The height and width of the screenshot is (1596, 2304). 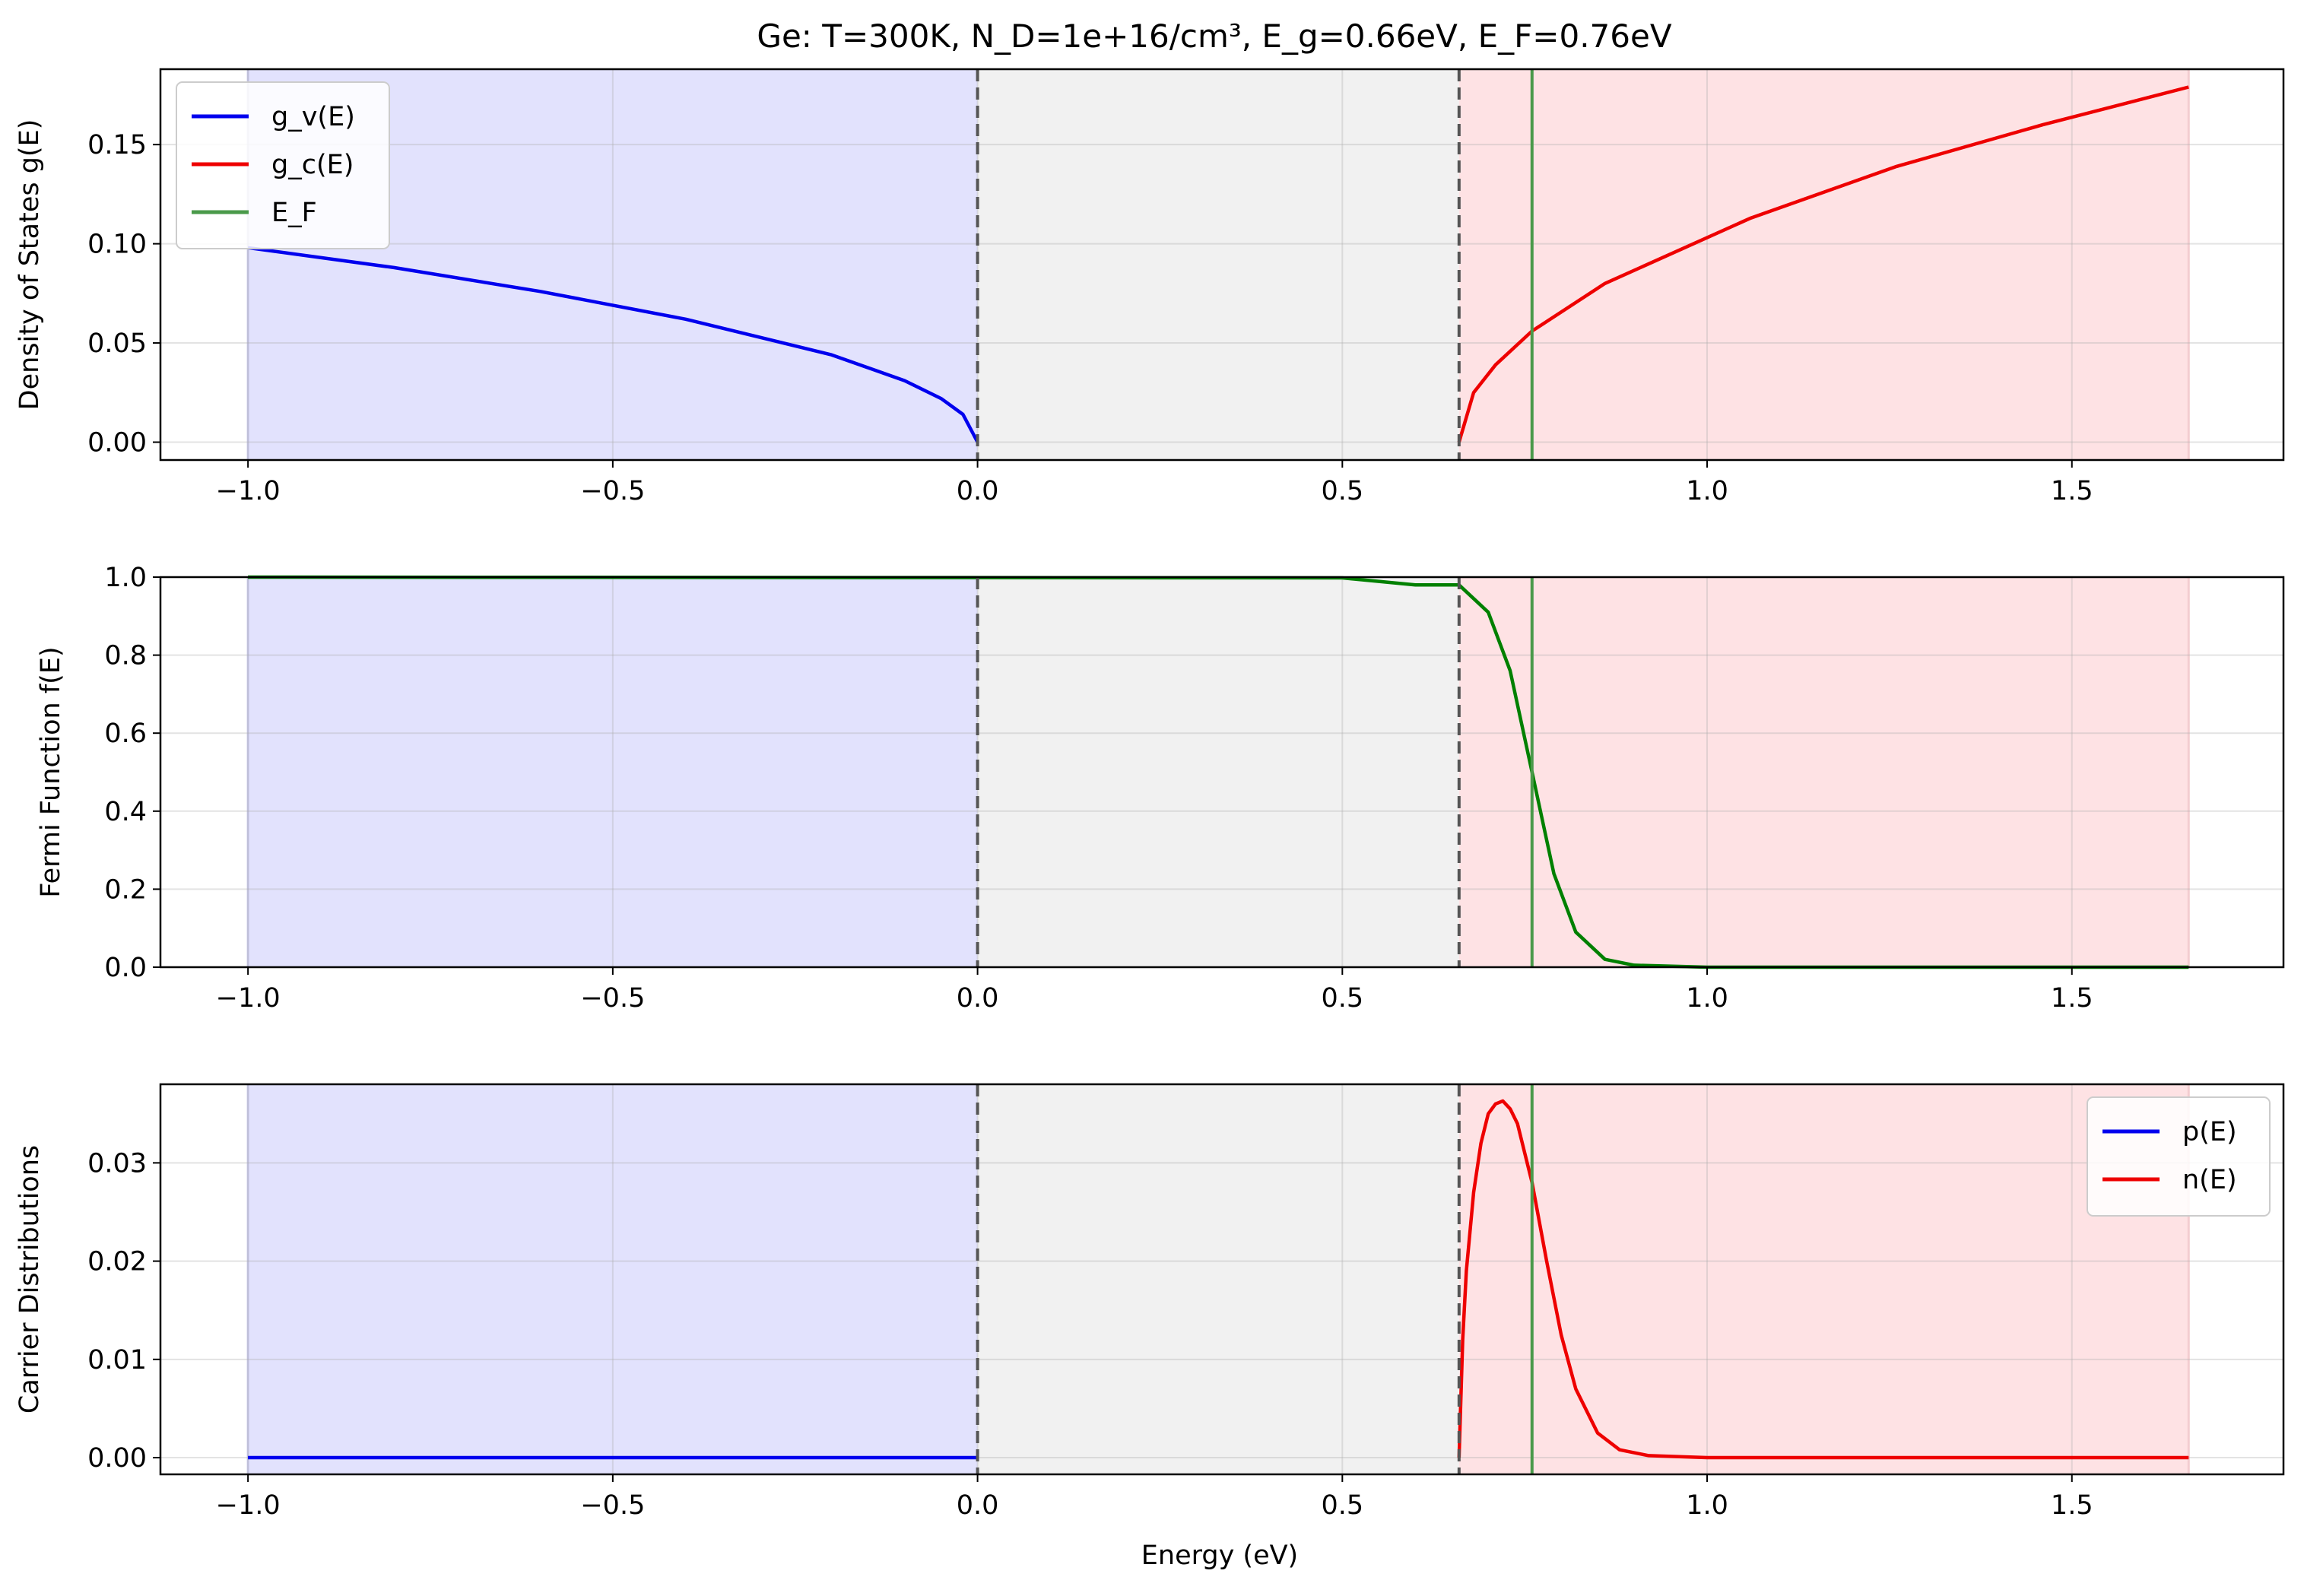 I want to click on y-tick-label: 0.03, so click(x=117, y=1164).